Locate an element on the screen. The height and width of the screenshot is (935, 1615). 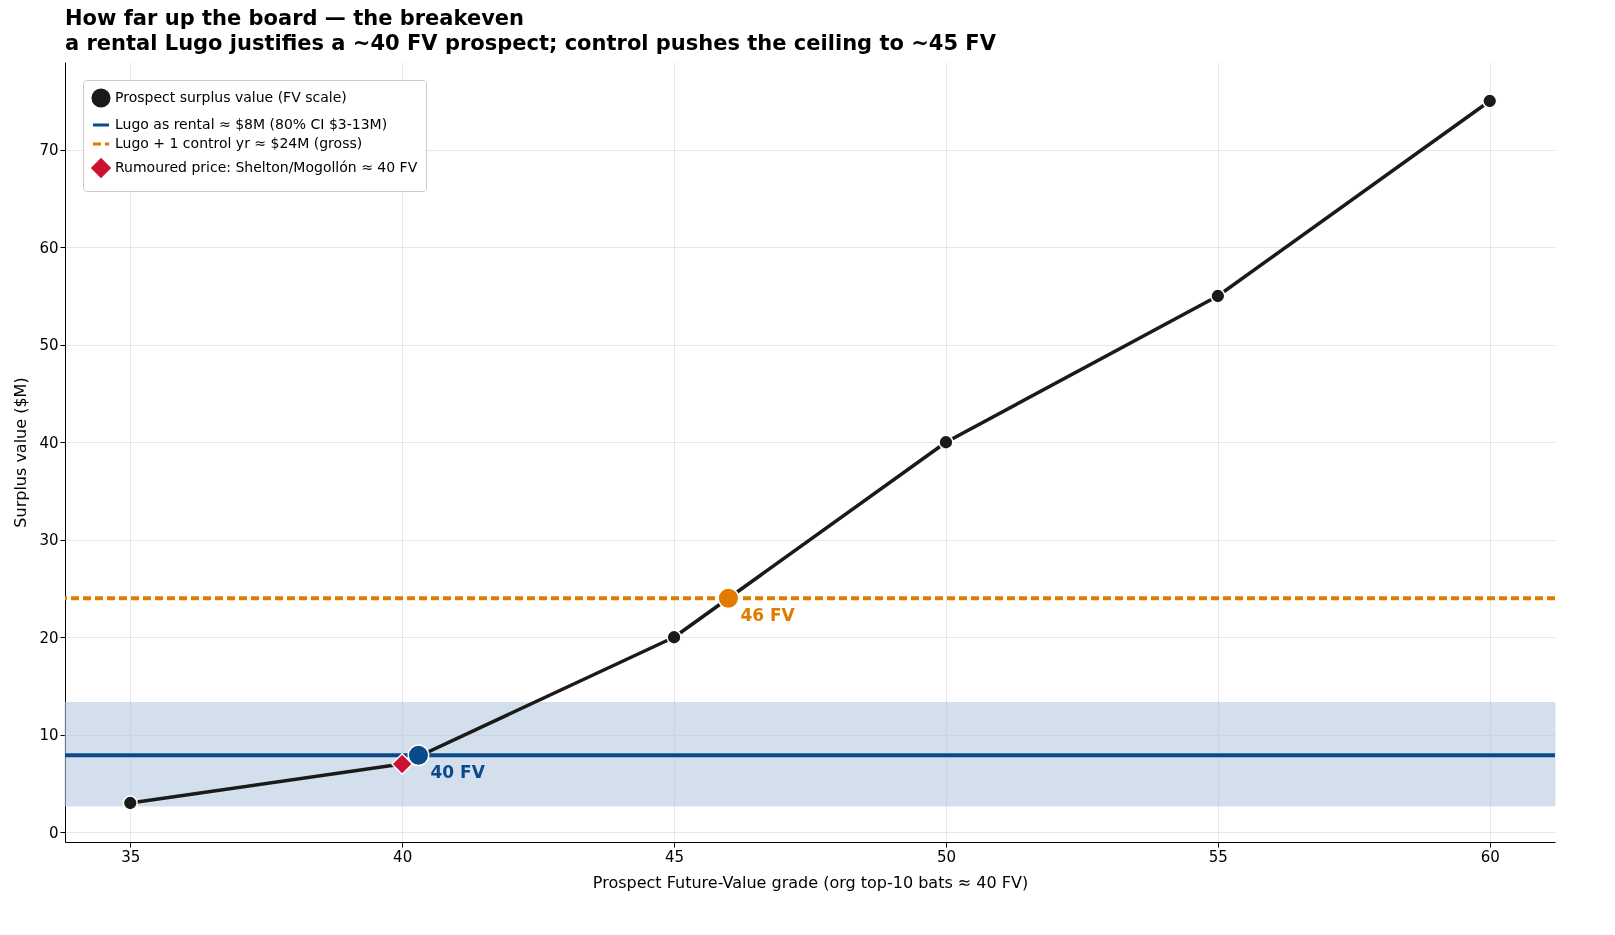
legend-label: Prospect surplus value (FV scale) is located at coordinates (231, 97).